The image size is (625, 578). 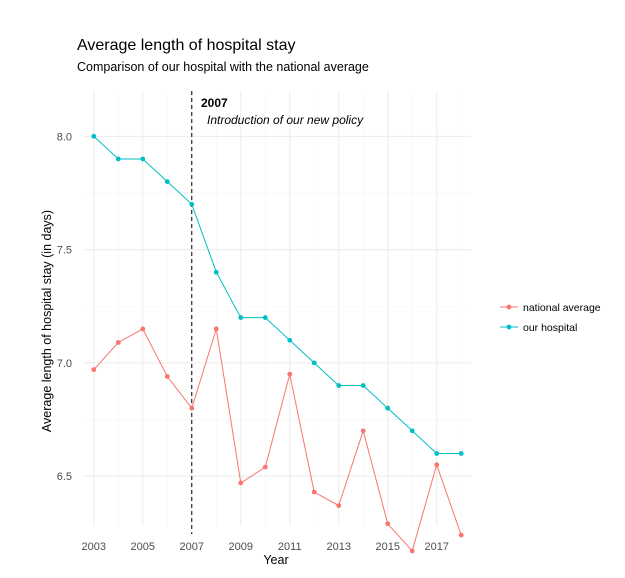 I want to click on legend-item-our-hospital: our hospital, so click(x=538, y=328).